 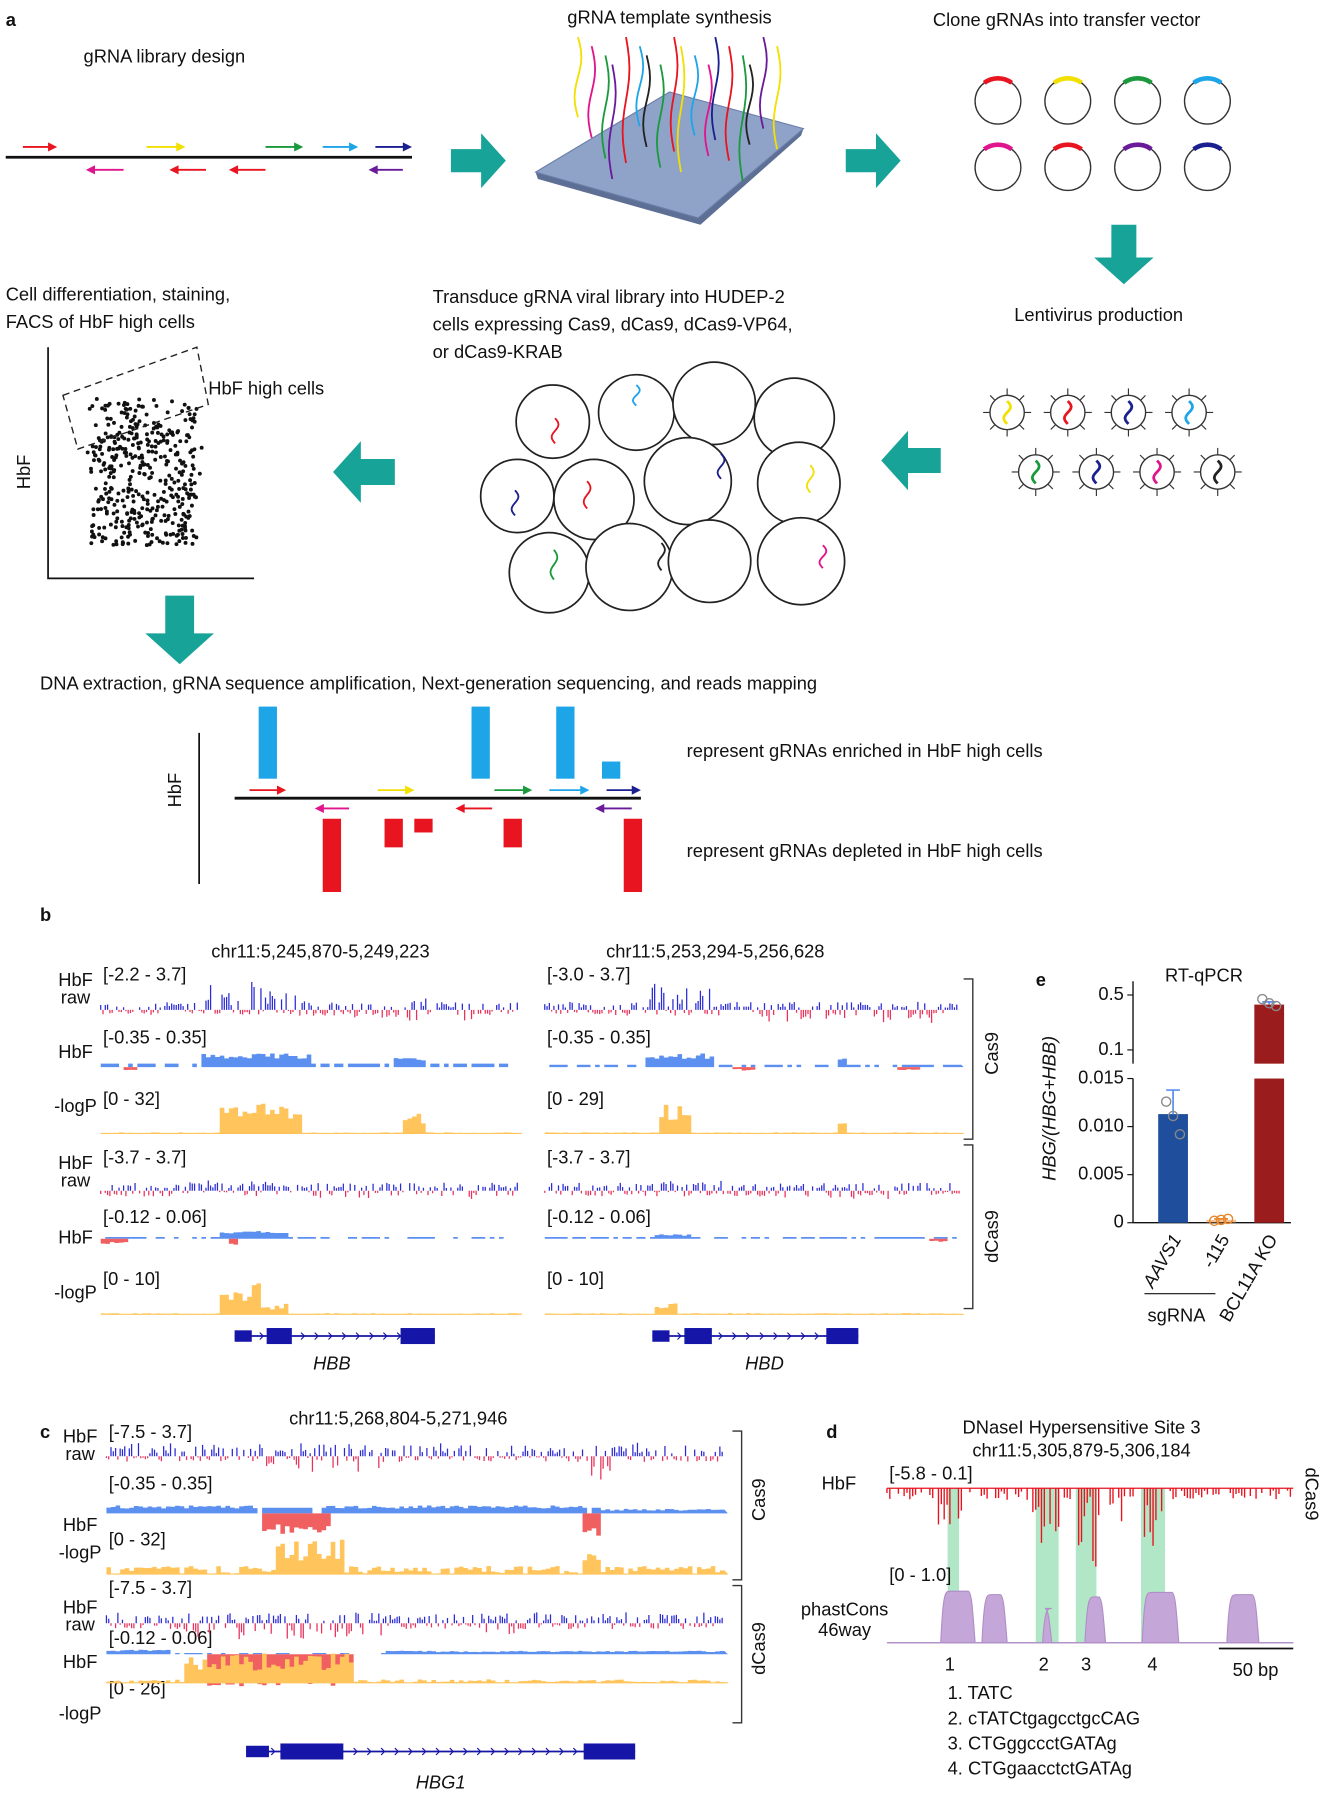 I want to click on axis-title: HbF, so click(x=23, y=472).